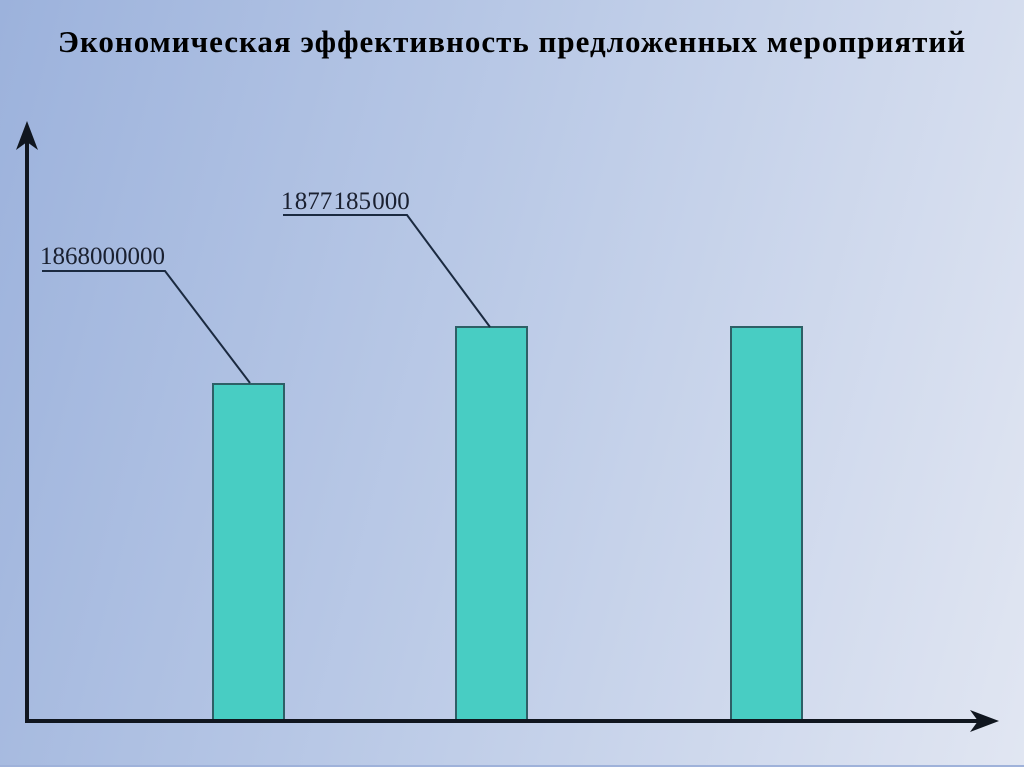  Describe the element at coordinates (27, 135) in the screenshot. I see `y-axis-arrowhead-icon` at that location.